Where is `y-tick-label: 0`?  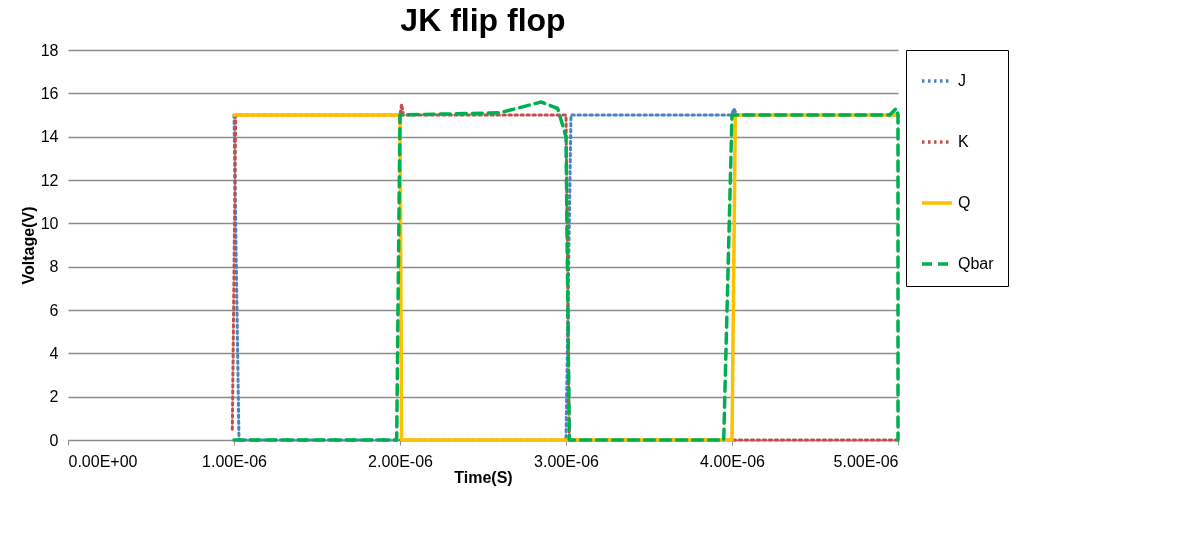 y-tick-label: 0 is located at coordinates (54, 440).